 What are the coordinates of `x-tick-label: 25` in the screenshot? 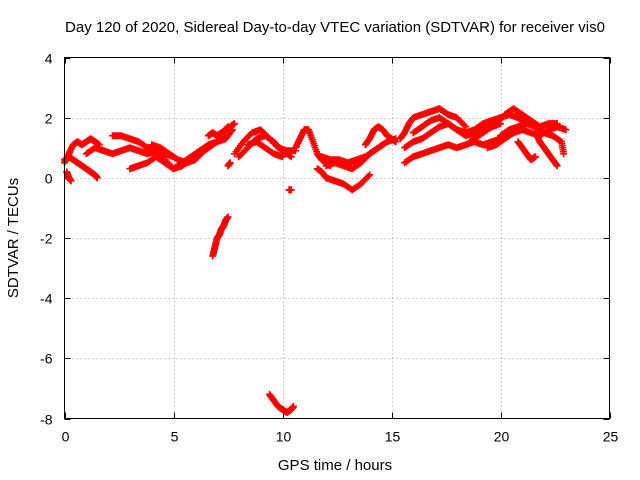 It's located at (611, 437).